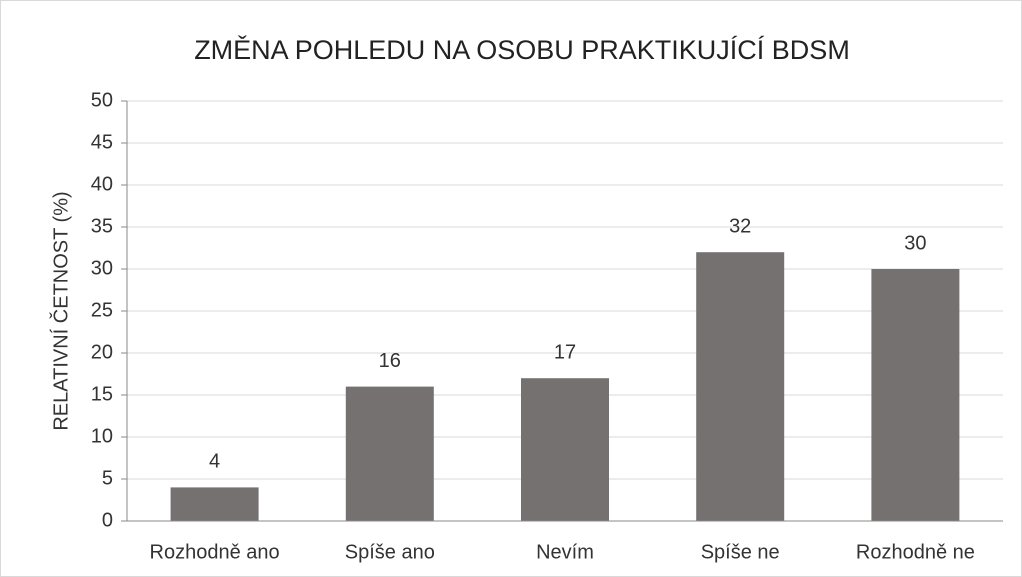 The height and width of the screenshot is (577, 1022). I want to click on y-tick-label: 40, so click(102, 184).